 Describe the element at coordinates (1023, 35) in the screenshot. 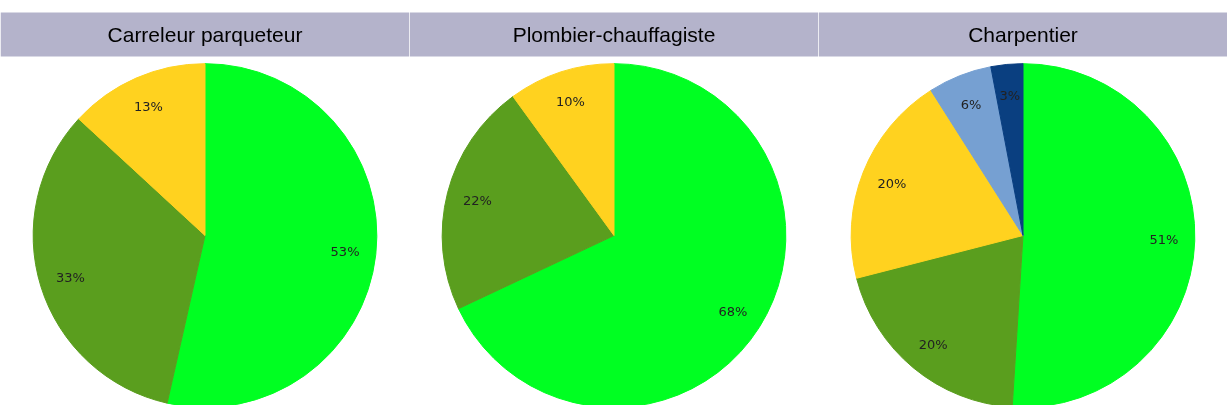

I see `chart-title: Charpentier` at that location.